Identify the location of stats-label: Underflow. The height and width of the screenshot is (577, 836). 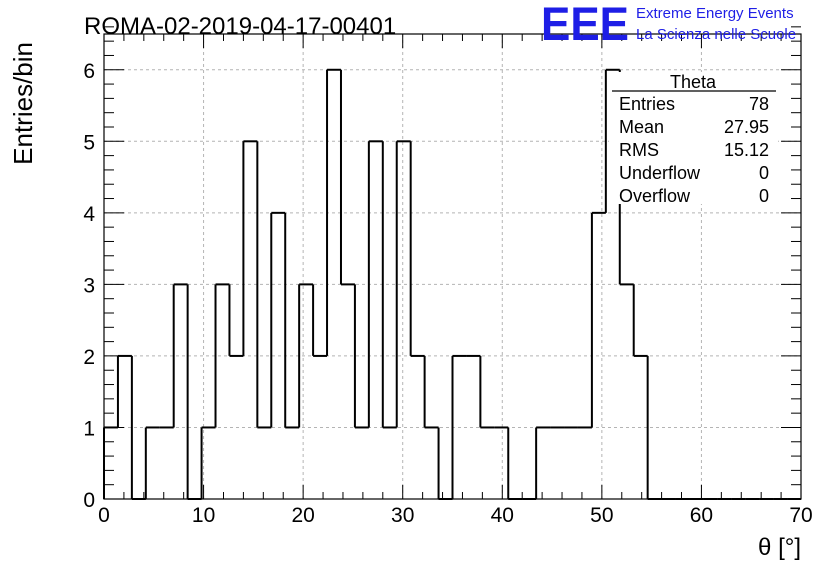
(660, 173).